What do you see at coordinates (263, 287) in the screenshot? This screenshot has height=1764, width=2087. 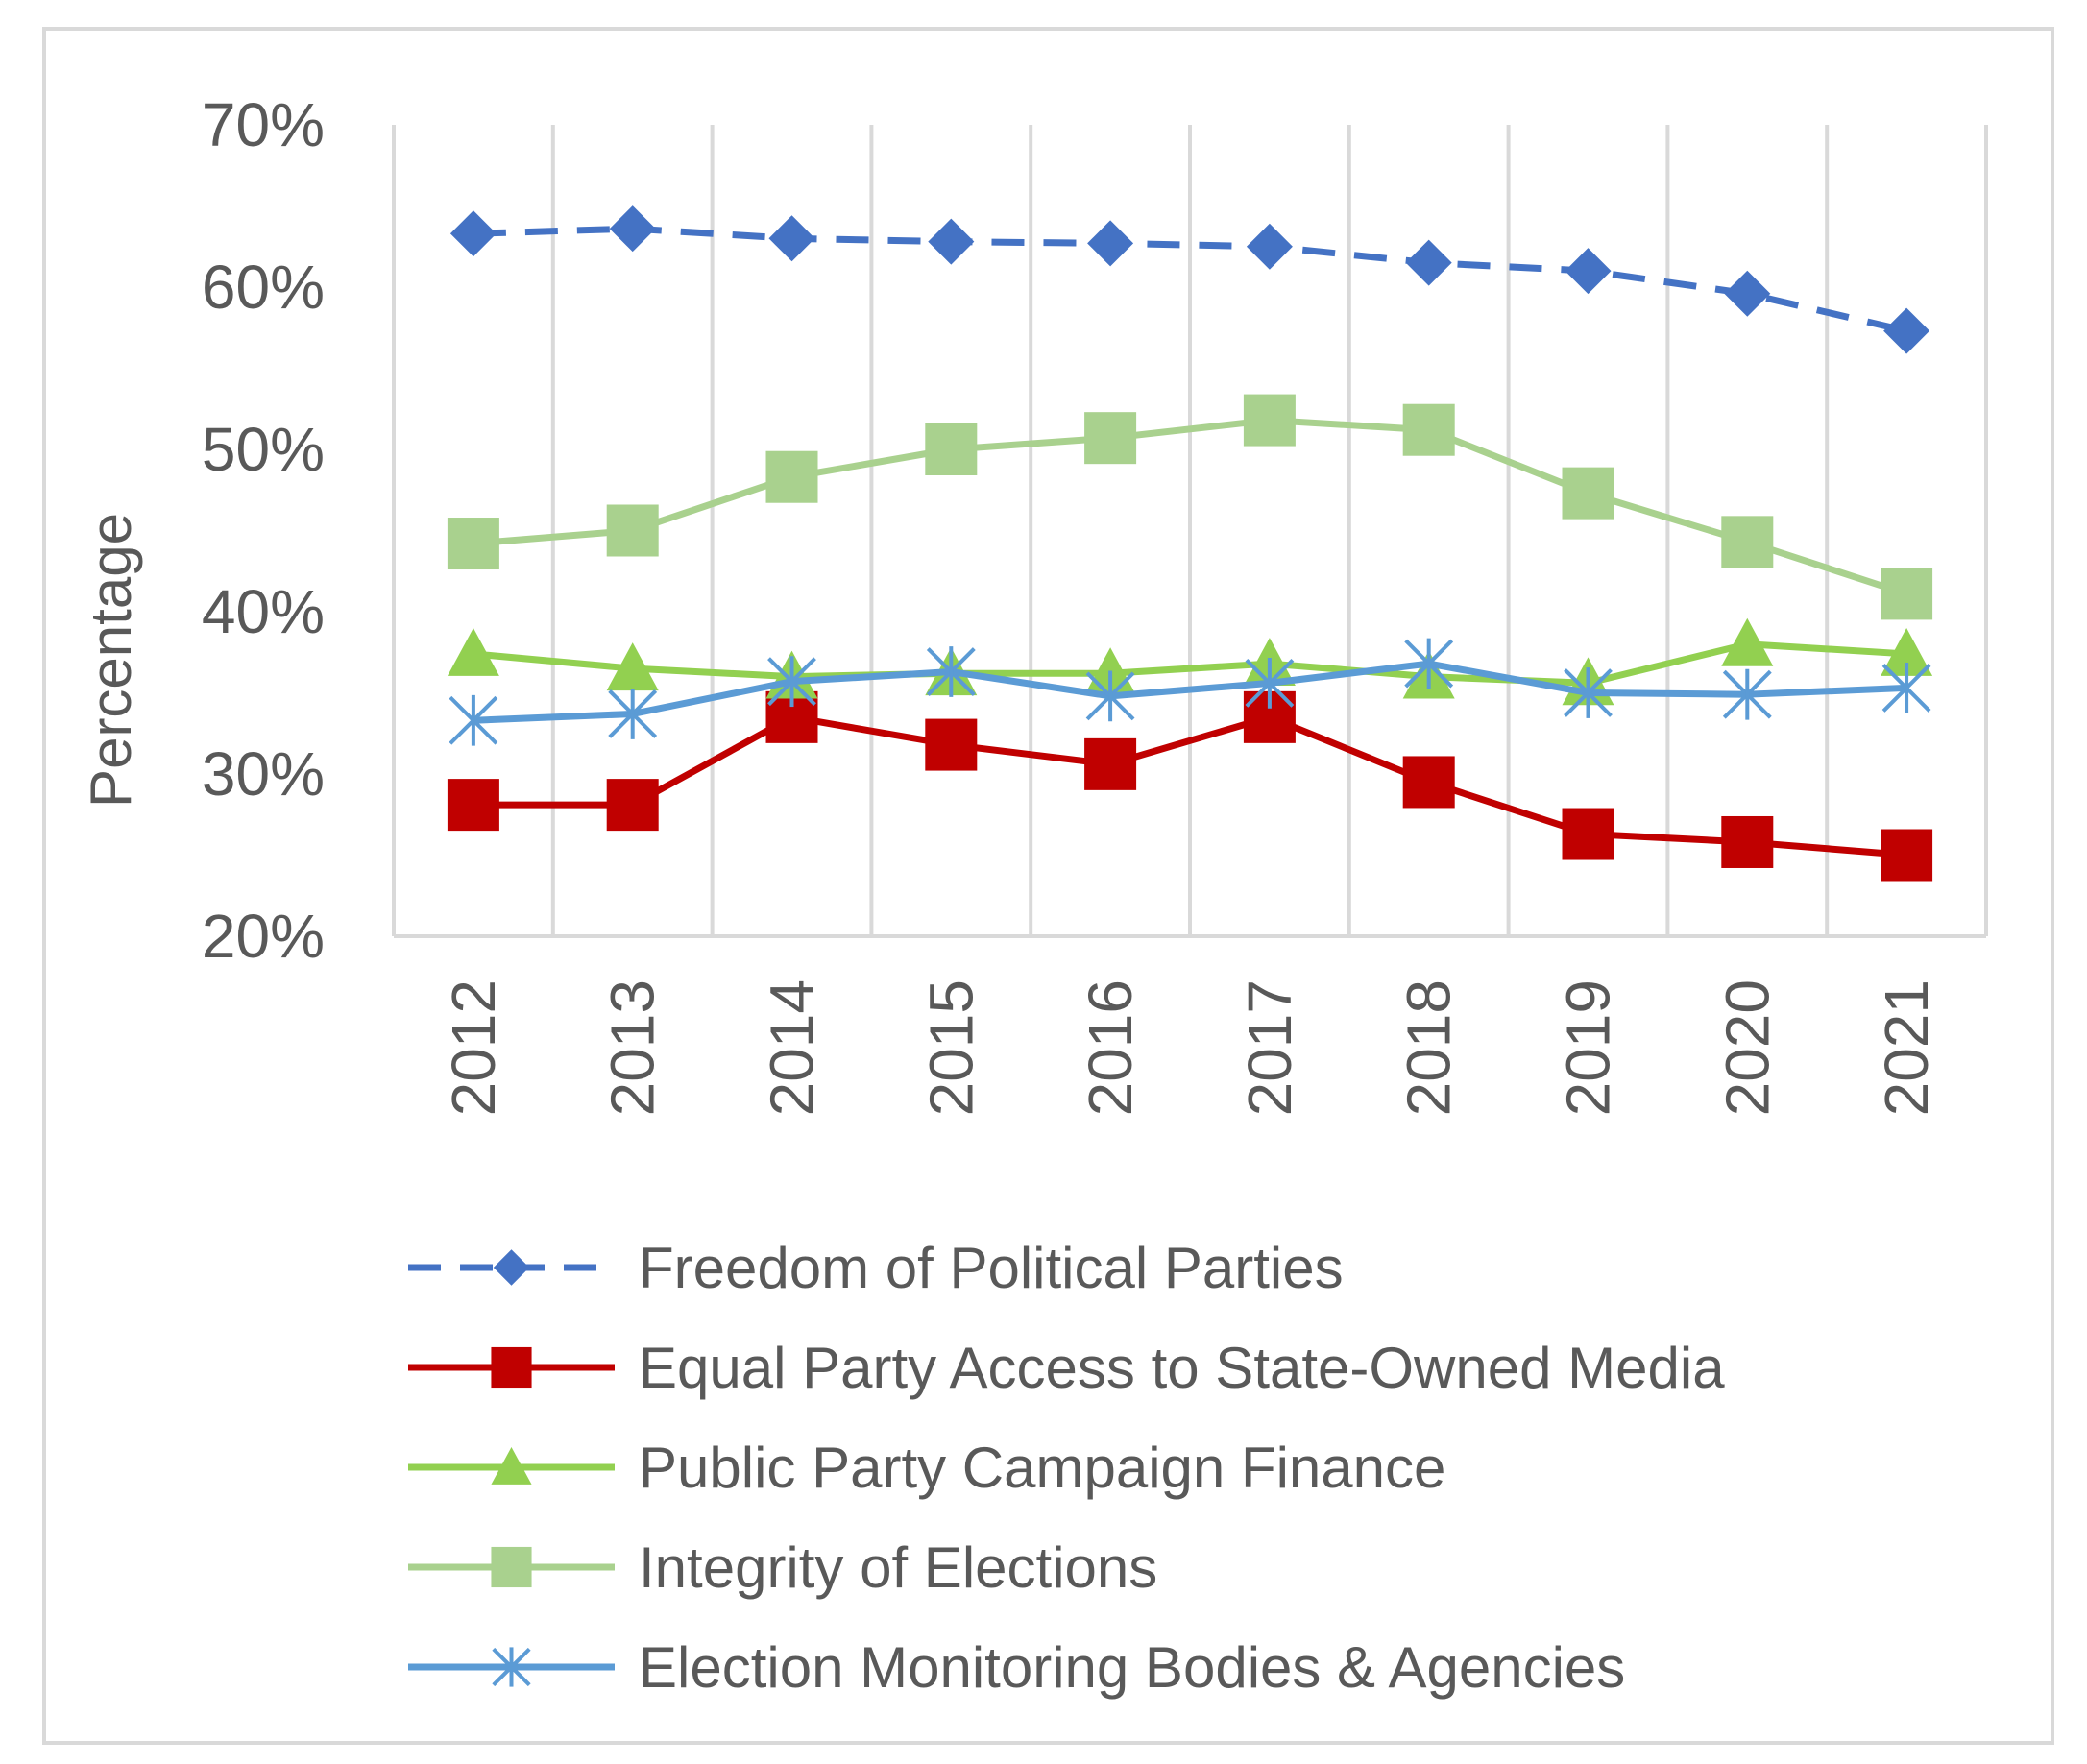 I see `y-tick-label: 60%` at bounding box center [263, 287].